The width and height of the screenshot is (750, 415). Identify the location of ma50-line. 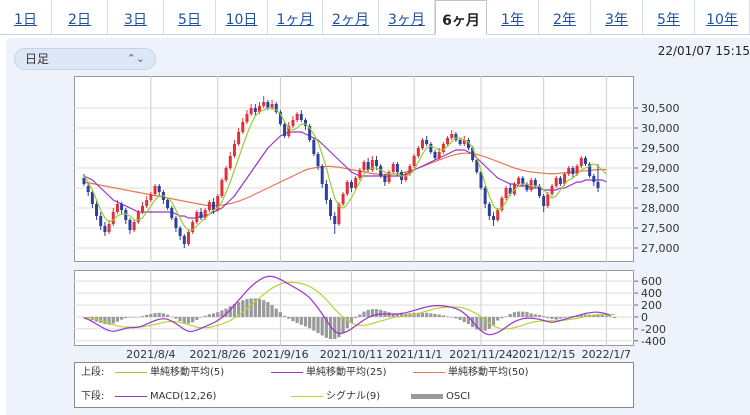
(345, 179).